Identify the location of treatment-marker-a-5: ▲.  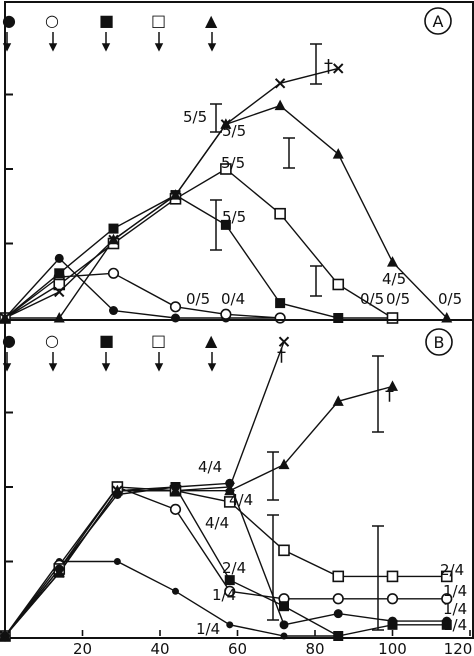
(211, 20).